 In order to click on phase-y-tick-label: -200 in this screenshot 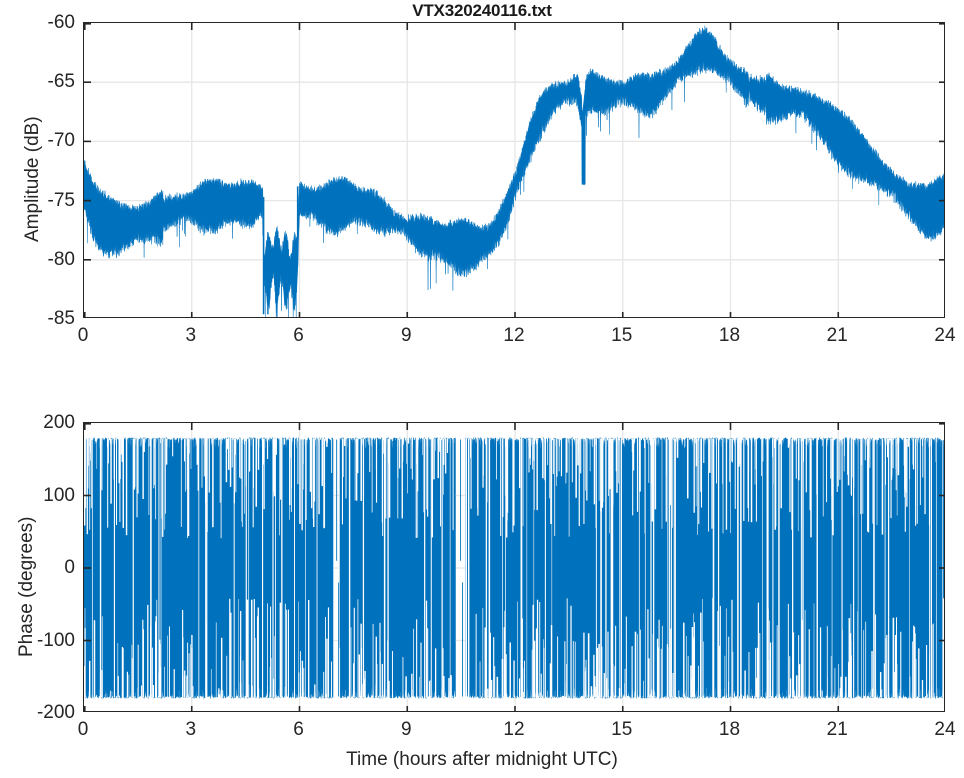, I will do `click(55, 712)`.